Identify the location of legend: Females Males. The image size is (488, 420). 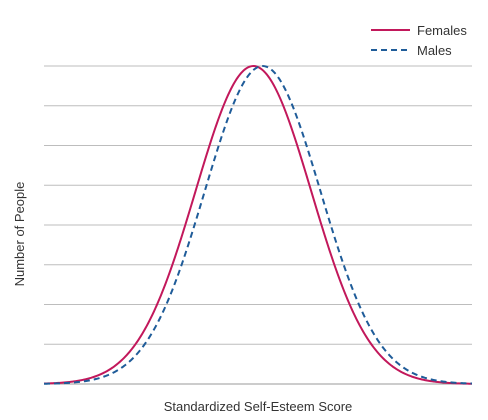
(419, 40).